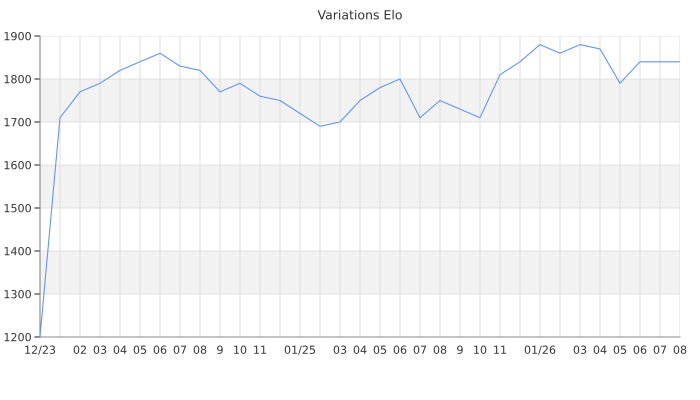  I want to click on y-tick-label: 1500, so click(17, 208).